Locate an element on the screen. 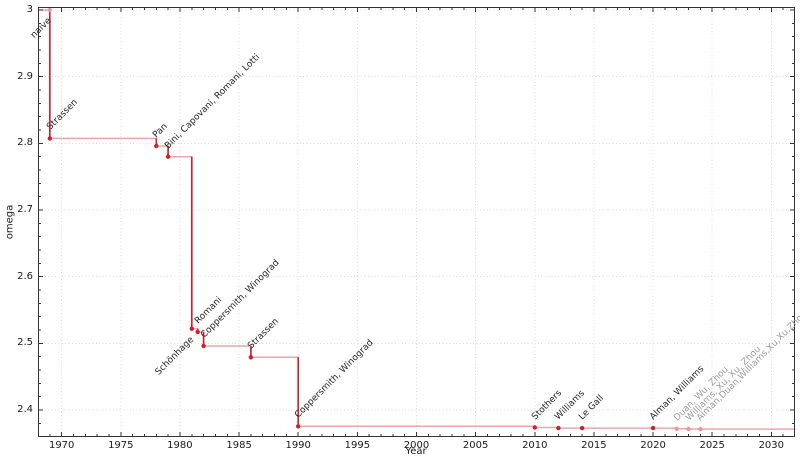 The height and width of the screenshot is (460, 800). y-tick-label: 2.9 is located at coordinates (25, 76).